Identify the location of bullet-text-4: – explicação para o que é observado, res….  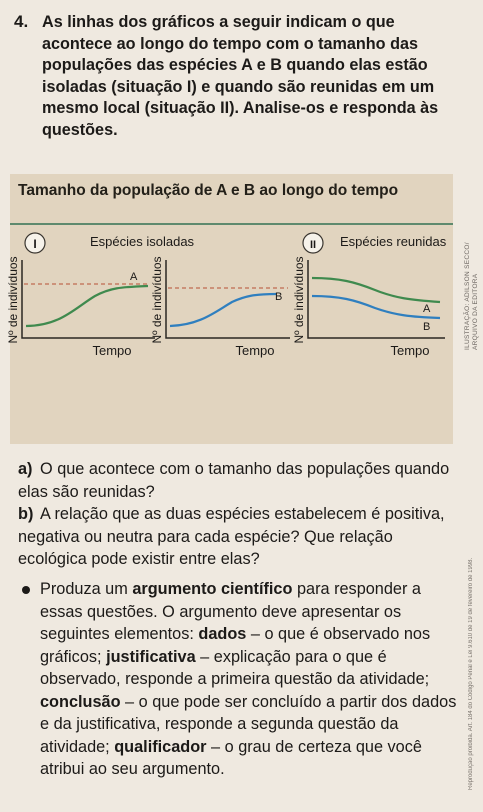
(235, 668).